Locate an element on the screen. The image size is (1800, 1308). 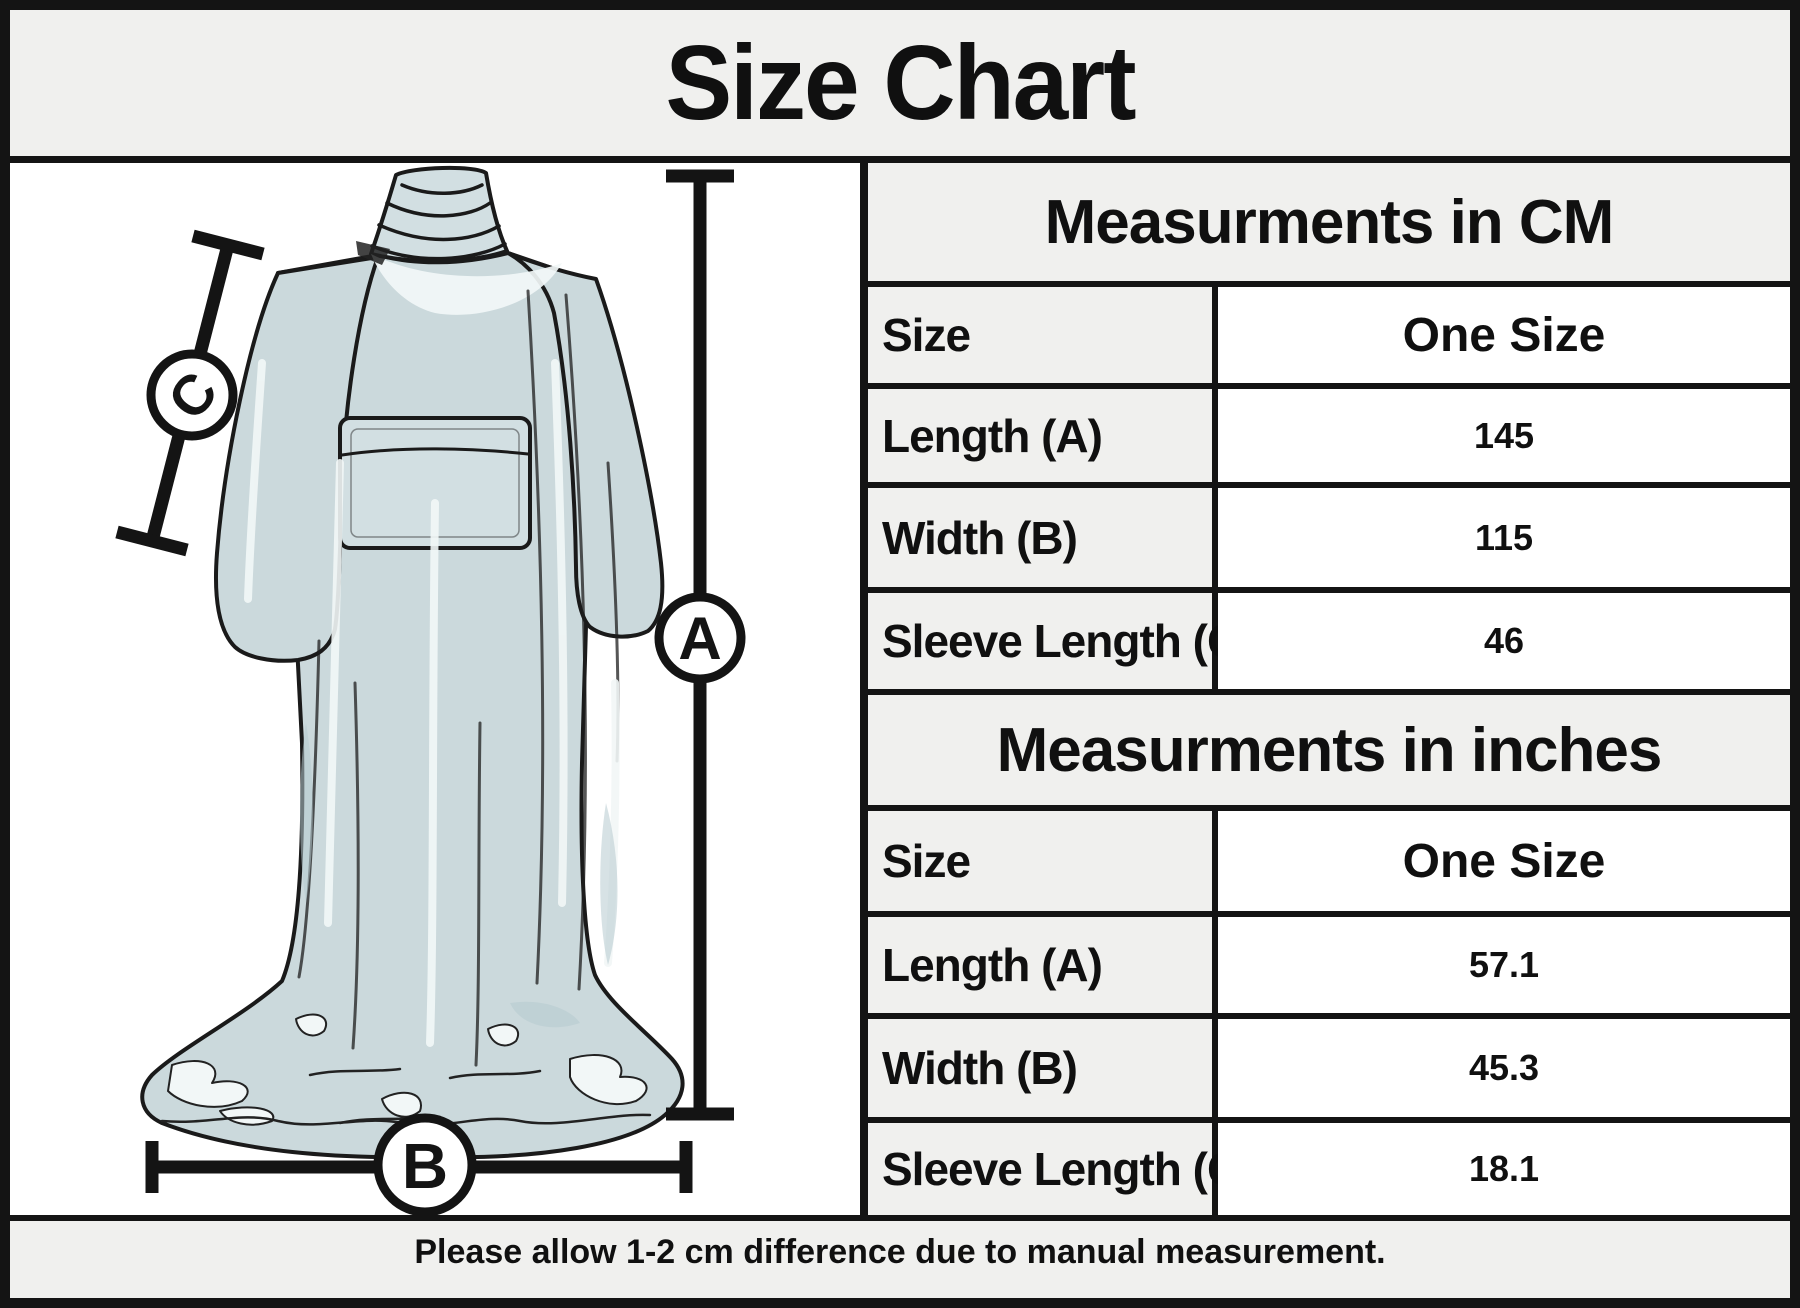
row-value: 45.3 is located at coordinates (1504, 1068).